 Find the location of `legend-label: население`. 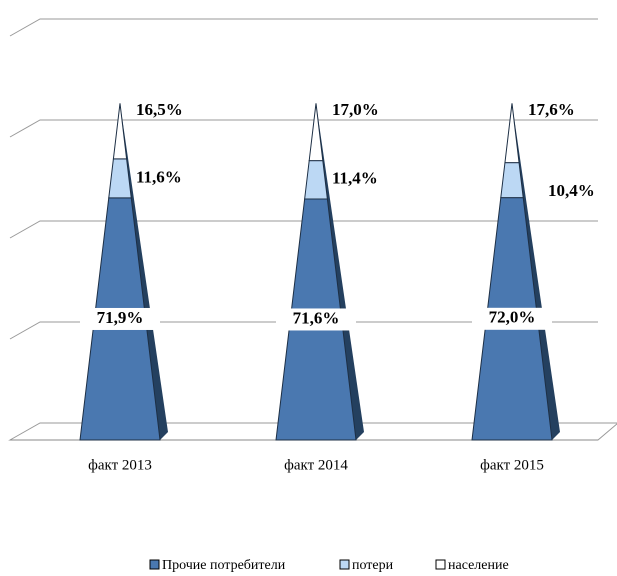

legend-label: население is located at coordinates (478, 565).